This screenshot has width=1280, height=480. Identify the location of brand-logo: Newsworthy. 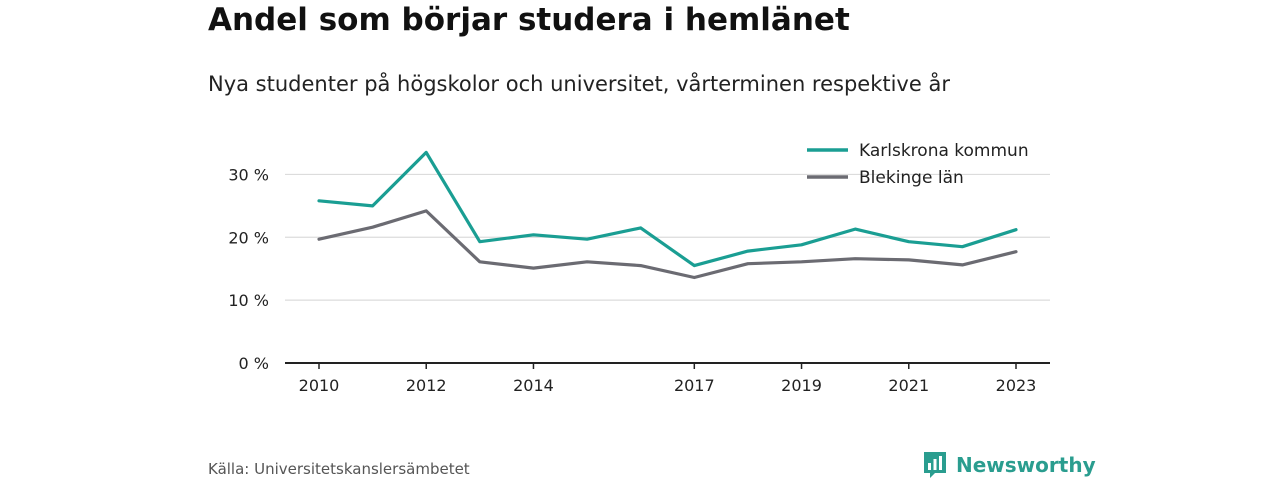
(1009, 465).